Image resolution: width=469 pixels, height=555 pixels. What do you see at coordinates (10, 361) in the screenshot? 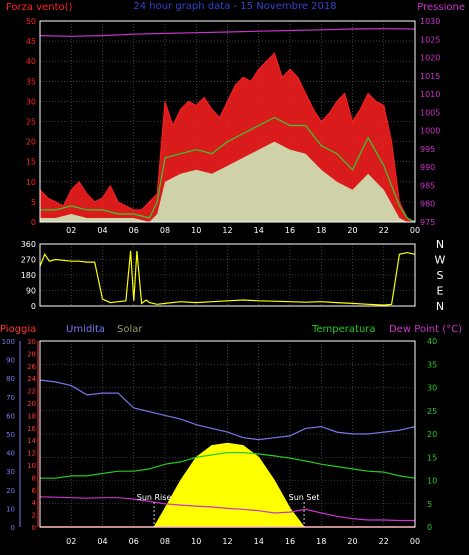
I see `humidity-tick: 90` at bounding box center [10, 361].